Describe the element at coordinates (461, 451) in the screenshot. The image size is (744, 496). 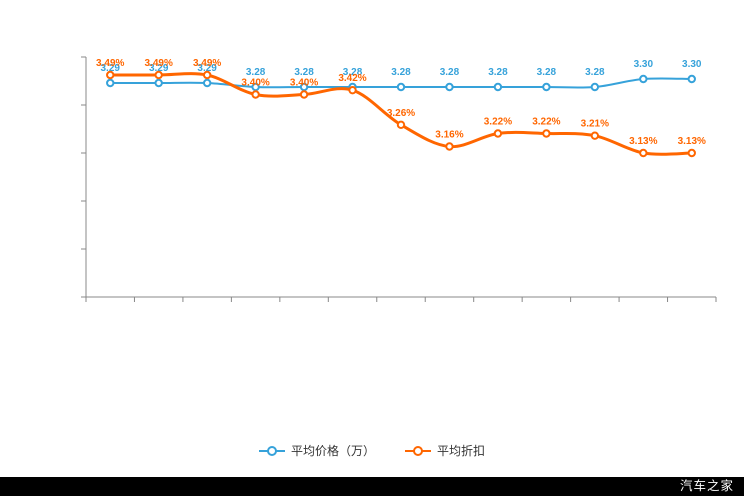
I see `legend-label: 平均折扣` at that location.